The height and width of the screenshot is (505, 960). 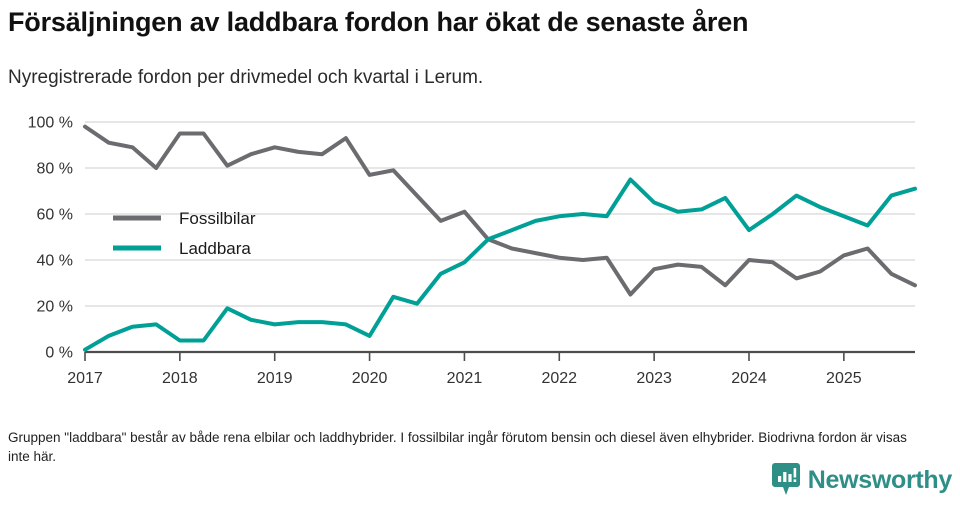 I want to click on x-axis-tick-labels: 2017 2018 2019 2020 2021 2022 2023 2024 2025, so click(x=464, y=378).